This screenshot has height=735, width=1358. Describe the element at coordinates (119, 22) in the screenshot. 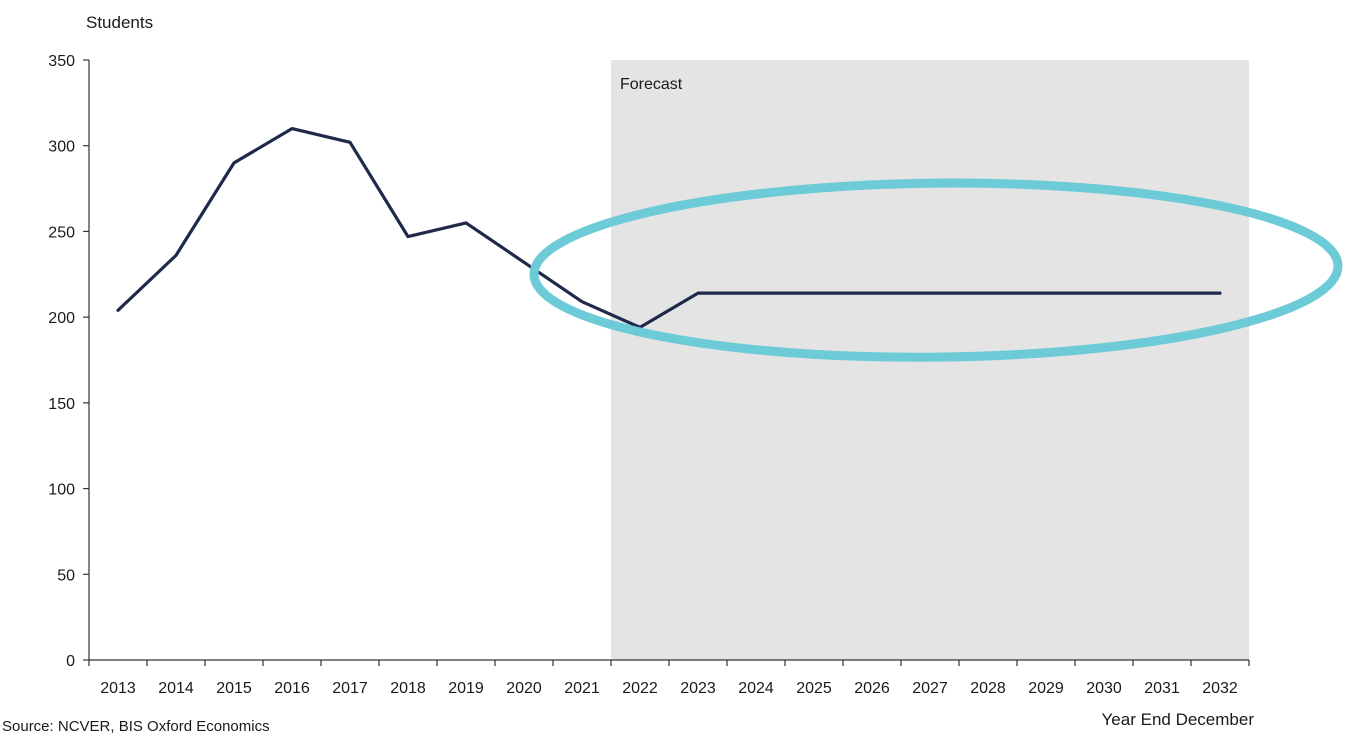

I see `y-axis-title: Students` at that location.